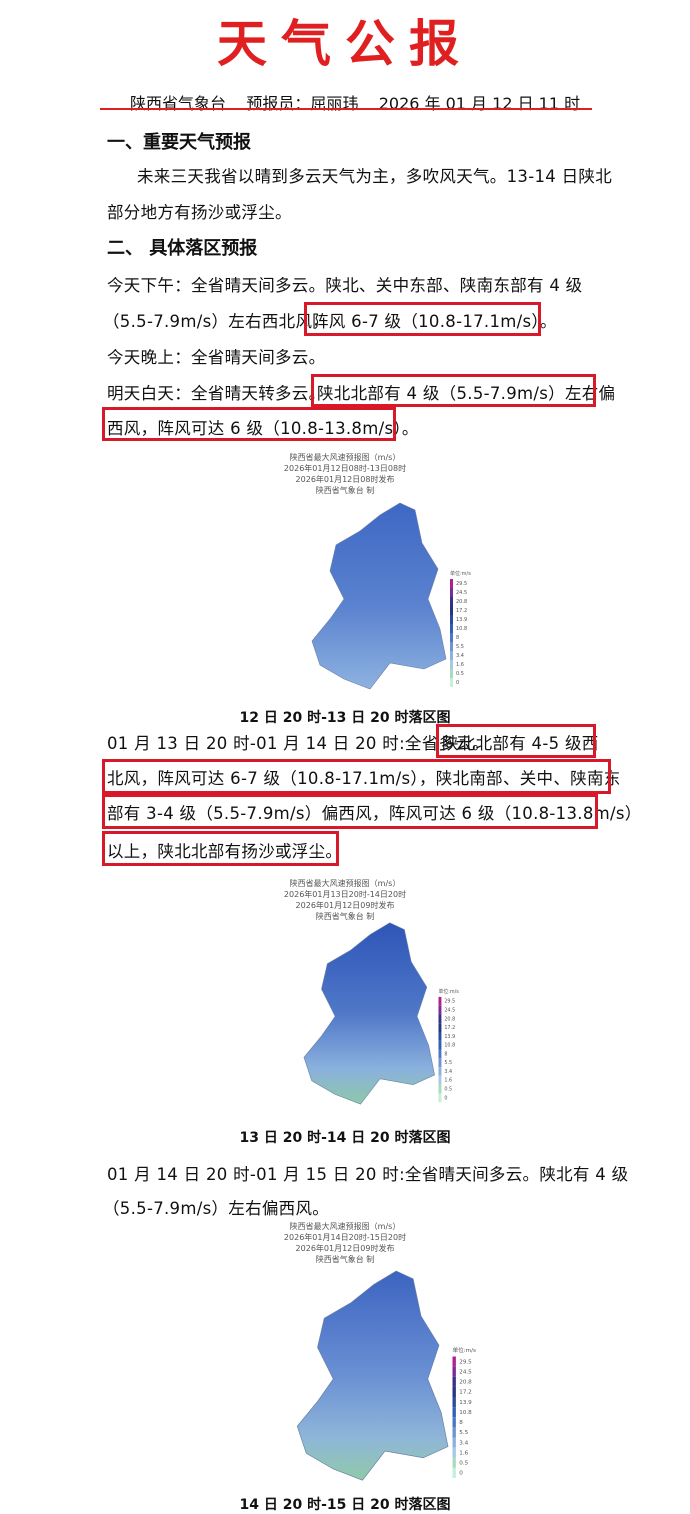 This screenshot has width=690, height=1514. Describe the element at coordinates (216, 321) in the screenshot. I see `forecast-line: （5.5-7.9m/s）左右西北风，` at that location.